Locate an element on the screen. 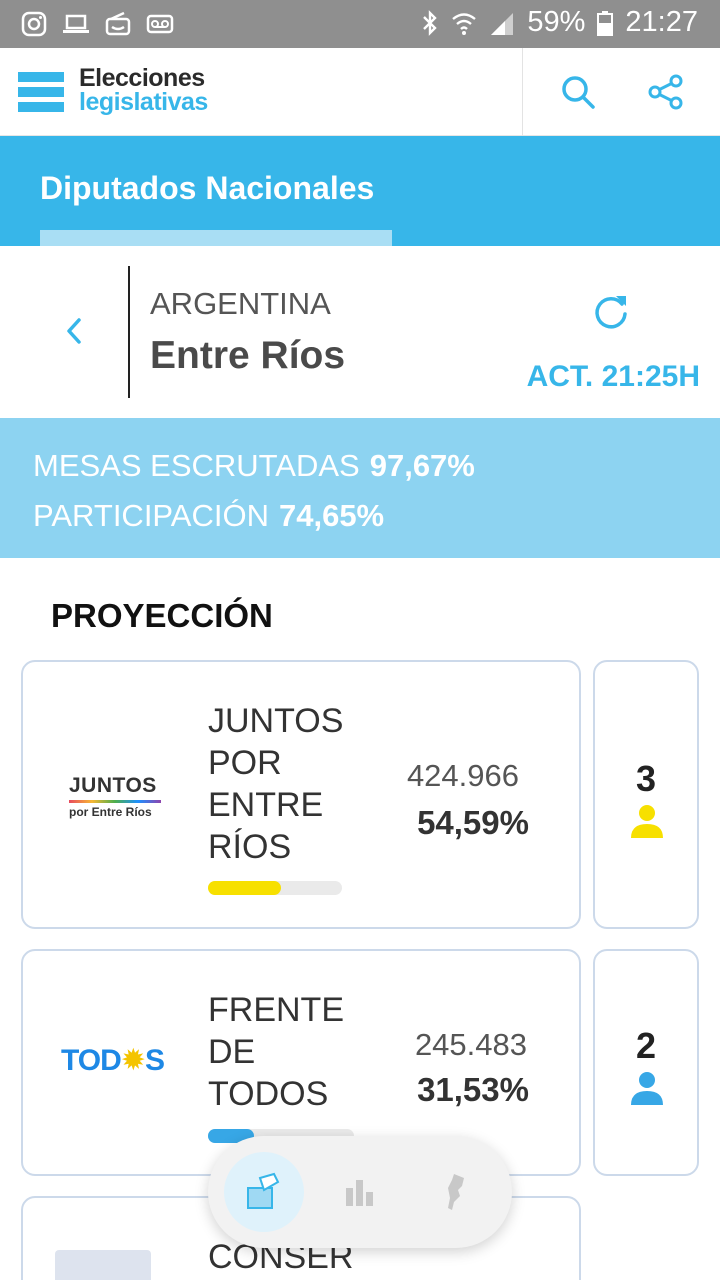 This screenshot has width=720, height=1280. party-percent: 31,53% is located at coordinates (473, 1089).